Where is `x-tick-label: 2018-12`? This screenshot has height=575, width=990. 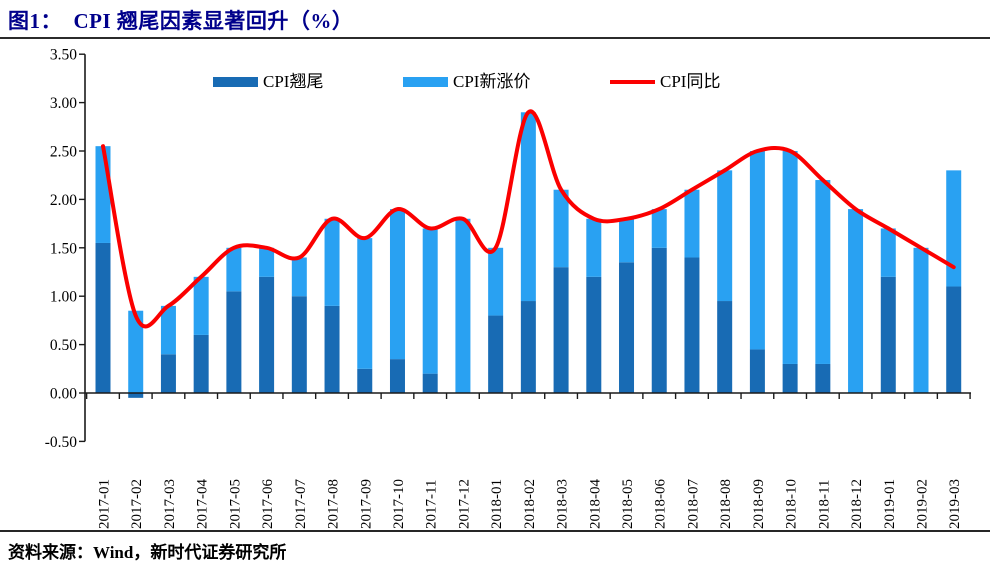
x-tick-label: 2018-12 is located at coordinates (857, 504).